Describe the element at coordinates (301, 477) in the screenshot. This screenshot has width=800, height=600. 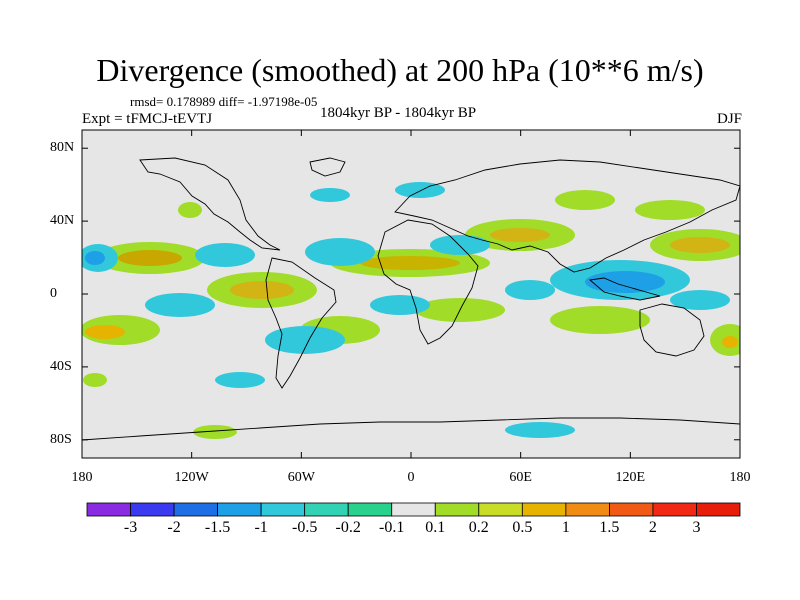
I see `longitude-label: 60W` at that location.